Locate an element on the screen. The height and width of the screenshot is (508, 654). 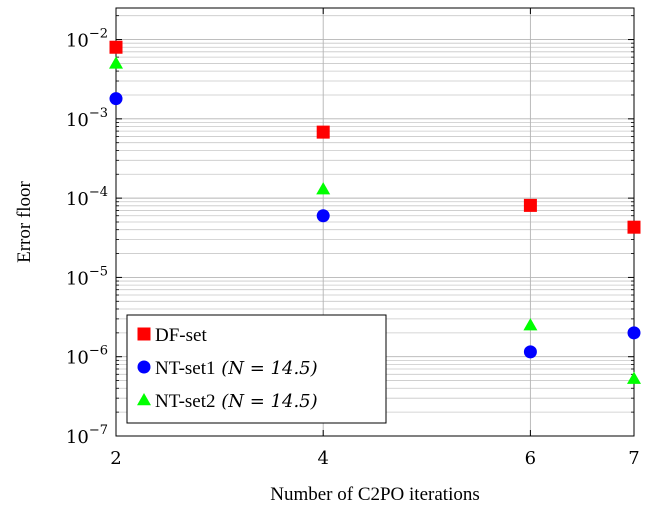
y-tick-label: 10⁻⁵ is located at coordinates (87, 276).